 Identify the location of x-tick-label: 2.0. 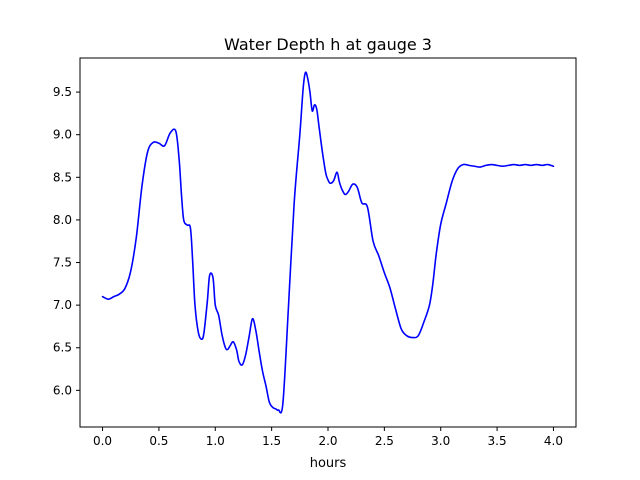
(327, 441).